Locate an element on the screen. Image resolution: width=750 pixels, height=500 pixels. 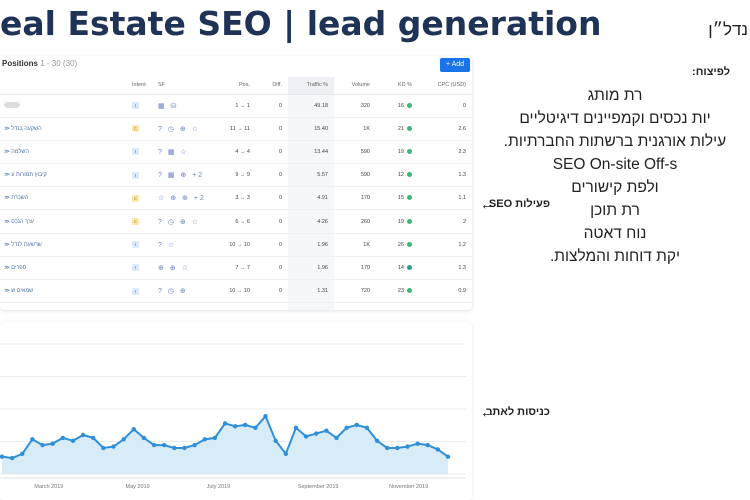
kd-cell: 16 is located at coordinates (397, 106).